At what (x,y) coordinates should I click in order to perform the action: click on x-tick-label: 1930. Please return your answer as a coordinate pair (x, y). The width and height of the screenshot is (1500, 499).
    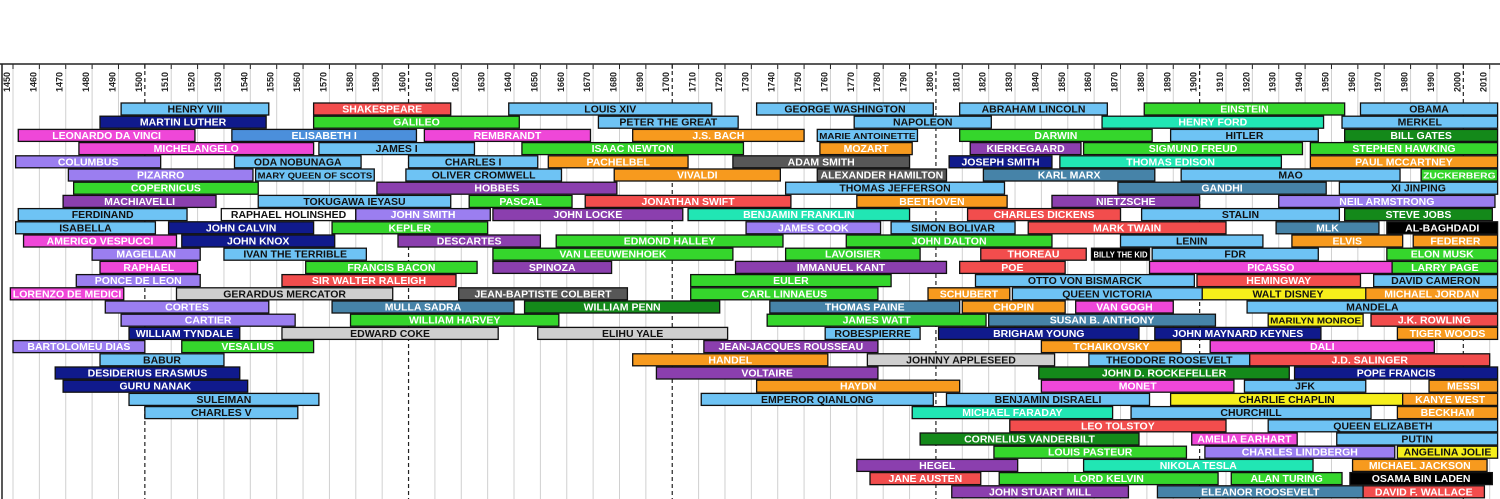
    Looking at the image, I should click on (1273, 82).